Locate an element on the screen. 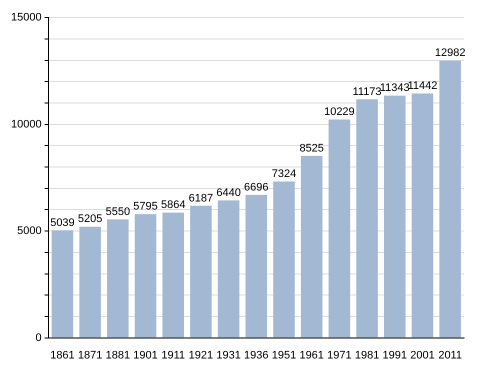 Image resolution: width=488 pixels, height=373 pixels. data-label: 5550 is located at coordinates (118, 212).